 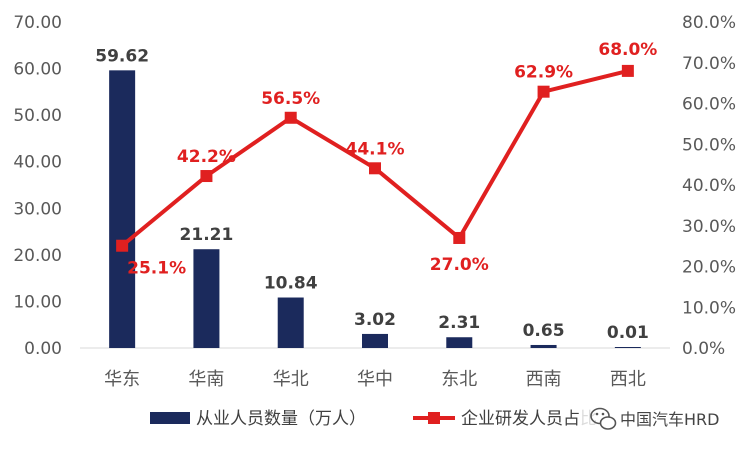 What do you see at coordinates (603, 418) in the screenshot?
I see `wechat-icon` at bounding box center [603, 418].